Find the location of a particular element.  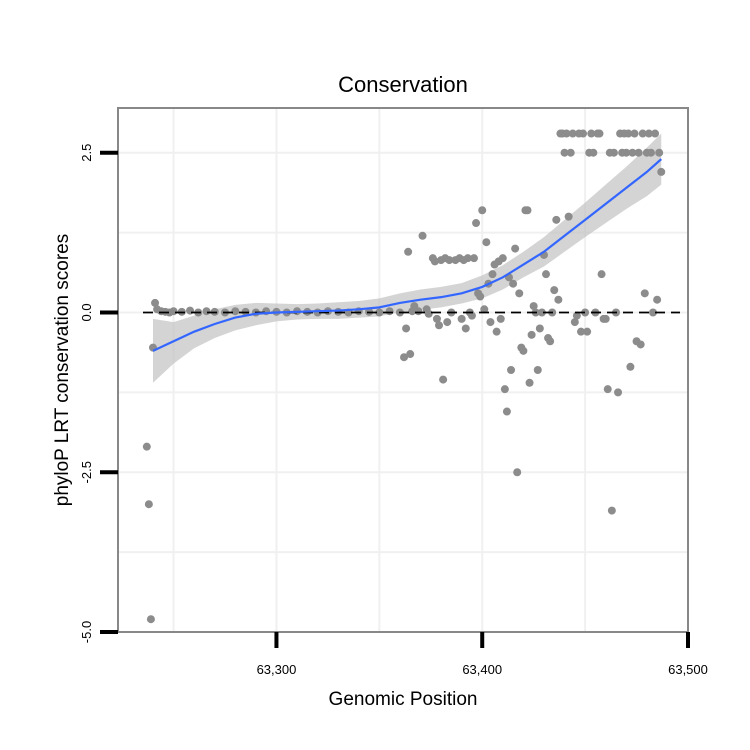

y-axis: 2.5 0.0 -2.5 -5.0 is located at coordinates (98, 393).